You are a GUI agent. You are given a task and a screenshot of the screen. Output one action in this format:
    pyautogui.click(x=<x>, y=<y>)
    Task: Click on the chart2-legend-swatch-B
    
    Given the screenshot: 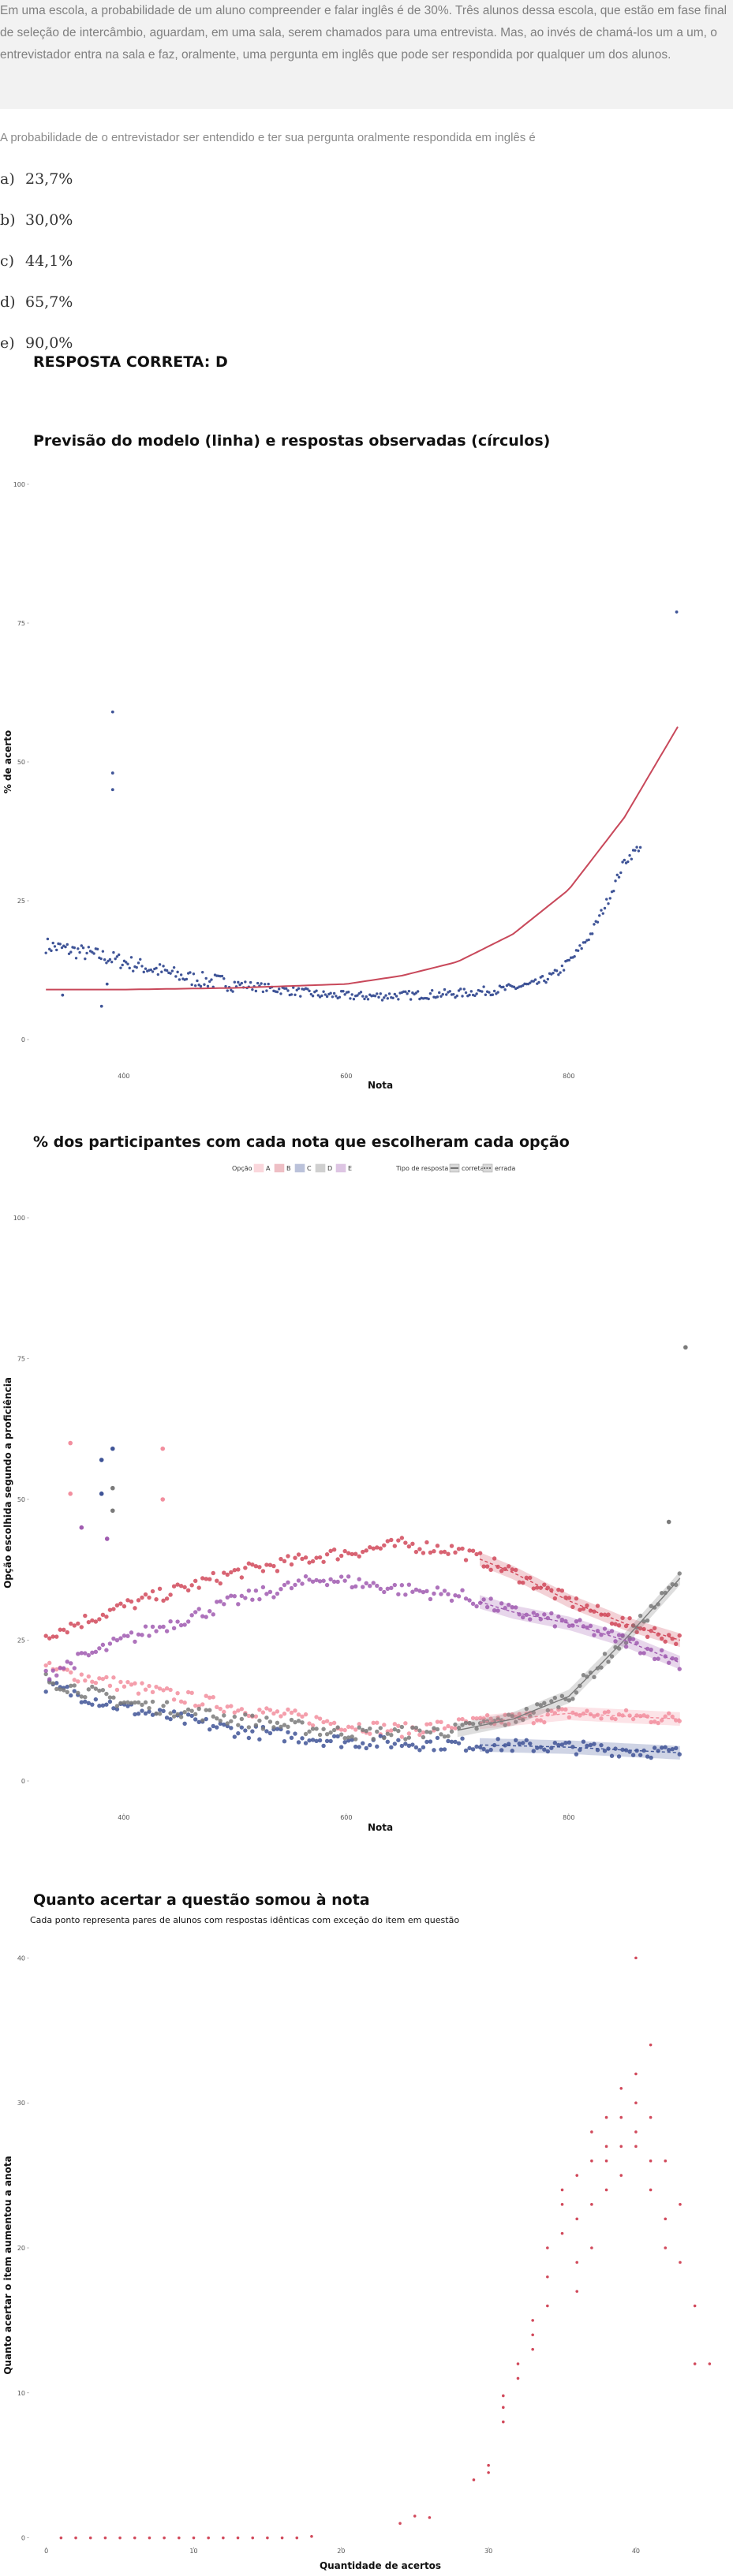 What is the action you would take?
    pyautogui.click(x=279, y=1168)
    